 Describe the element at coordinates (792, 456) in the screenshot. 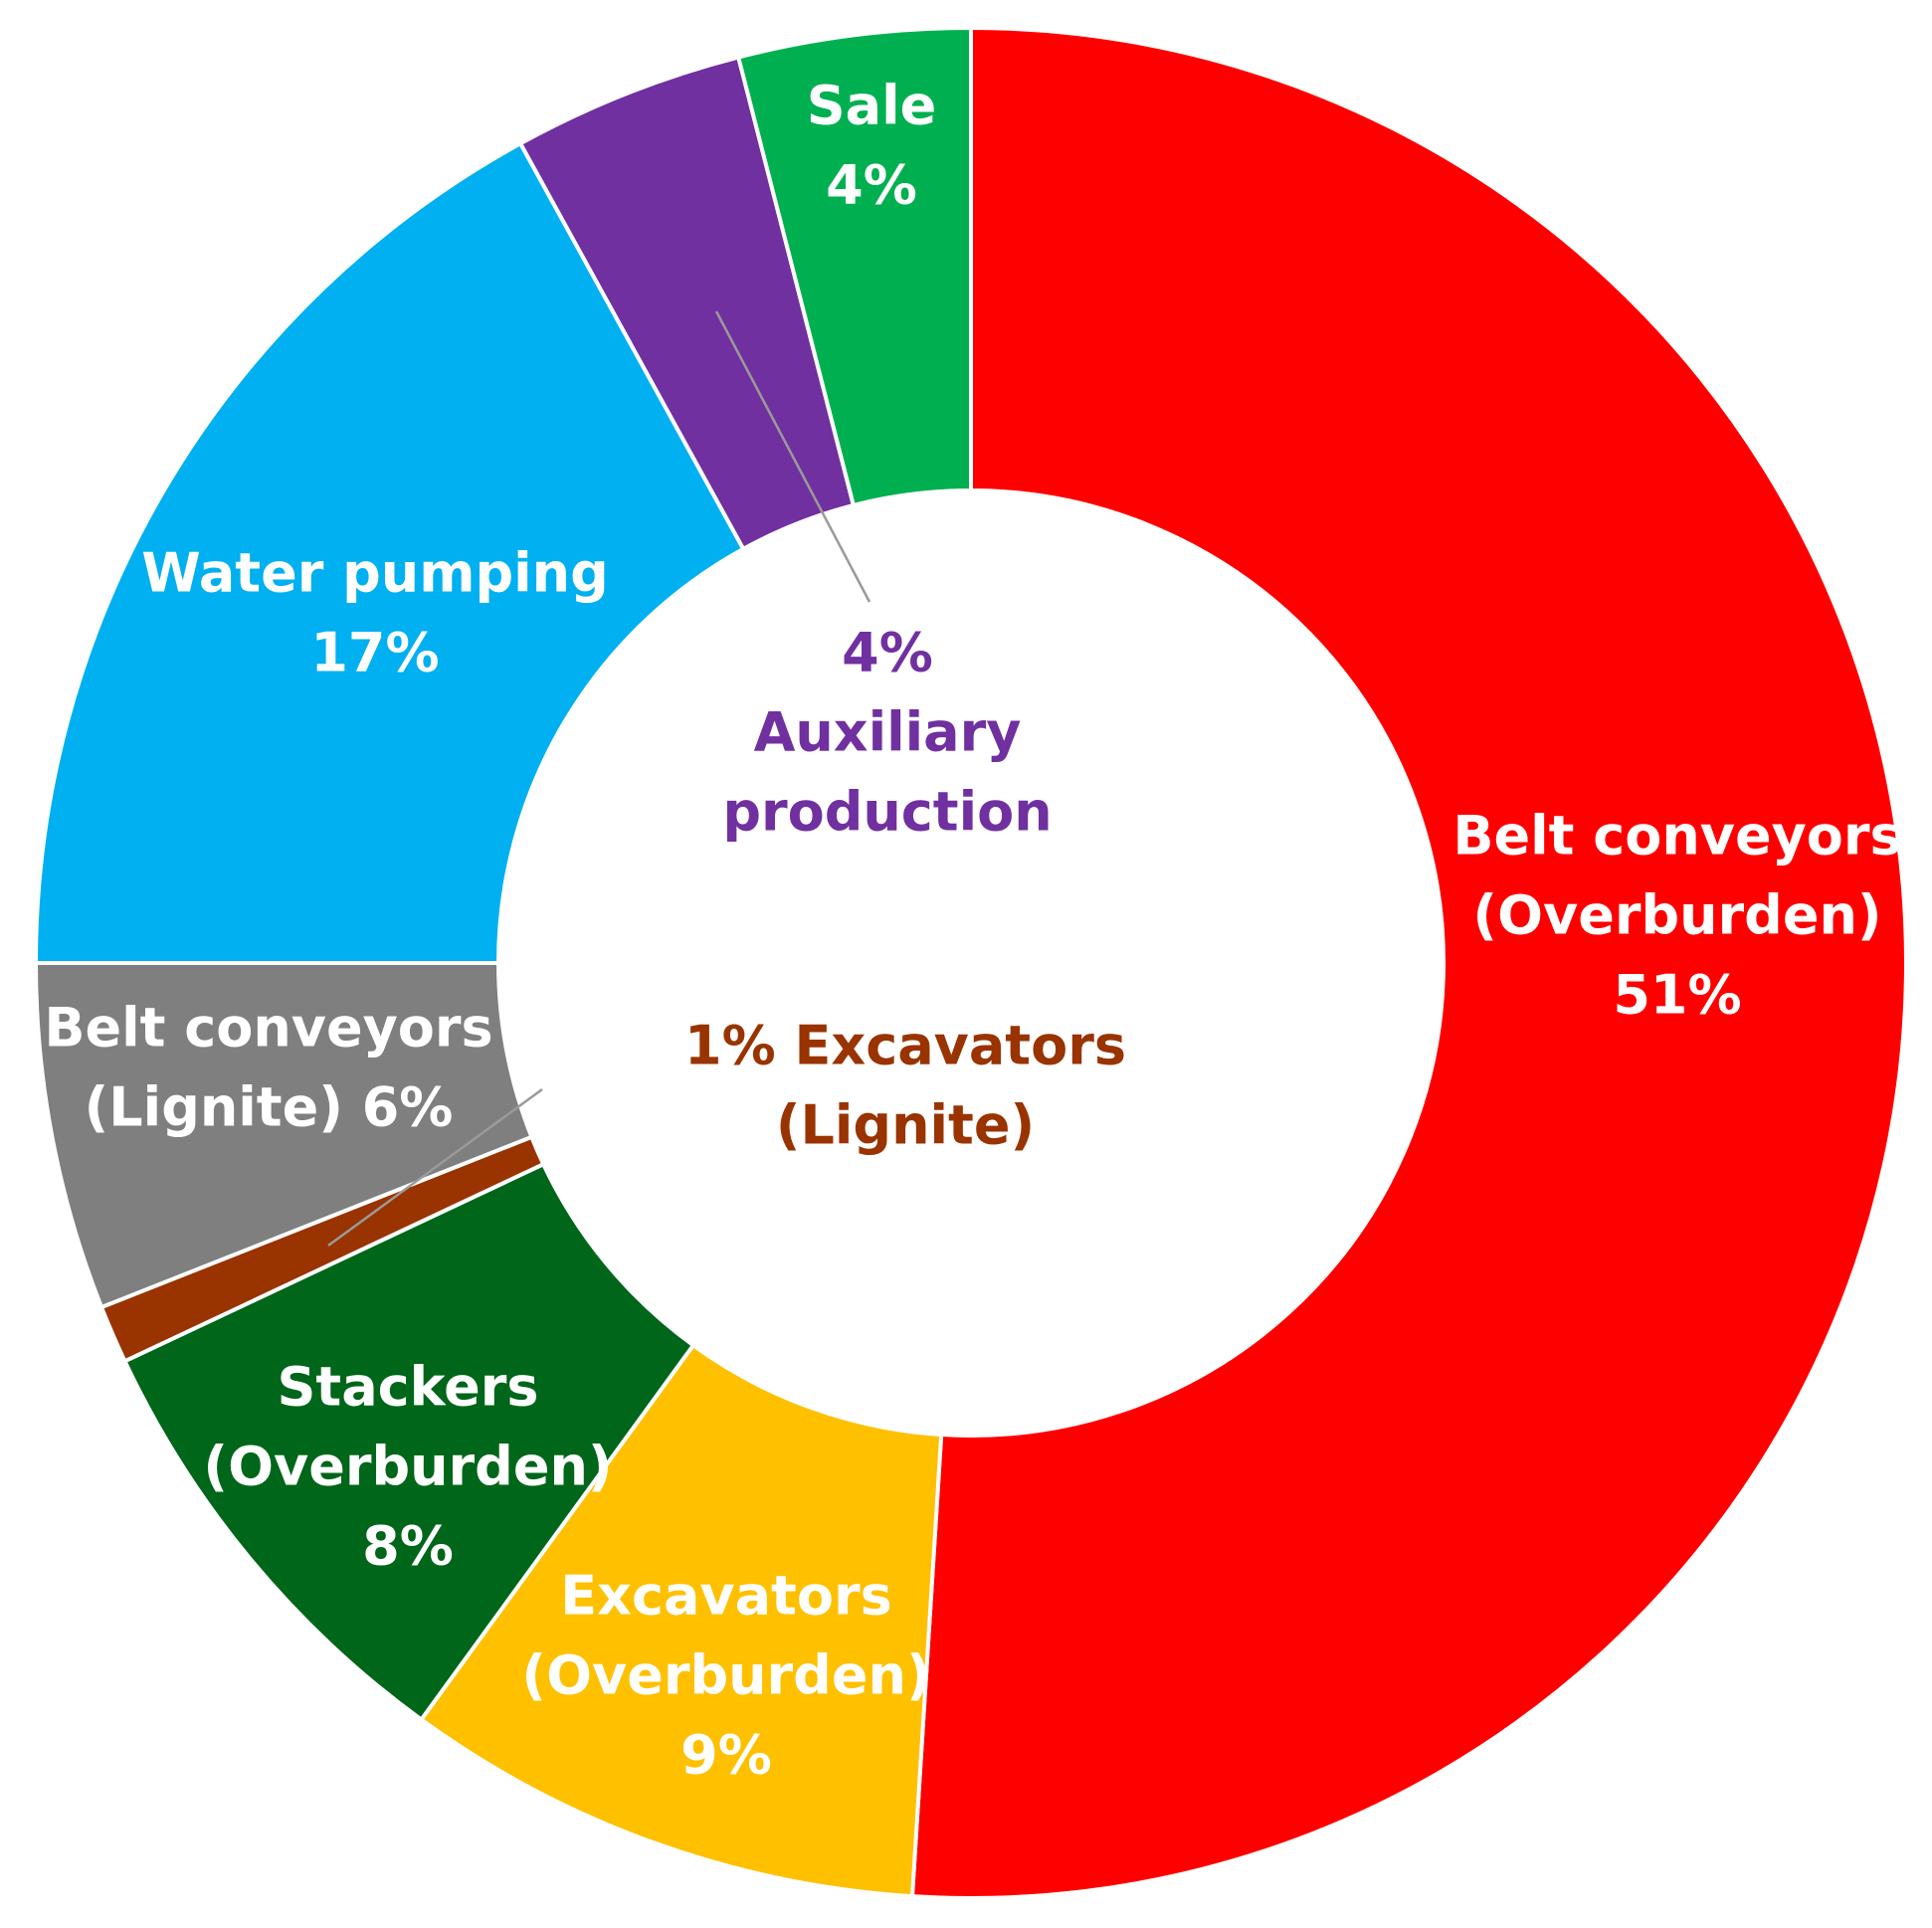

I see `leader-line-aux` at that location.